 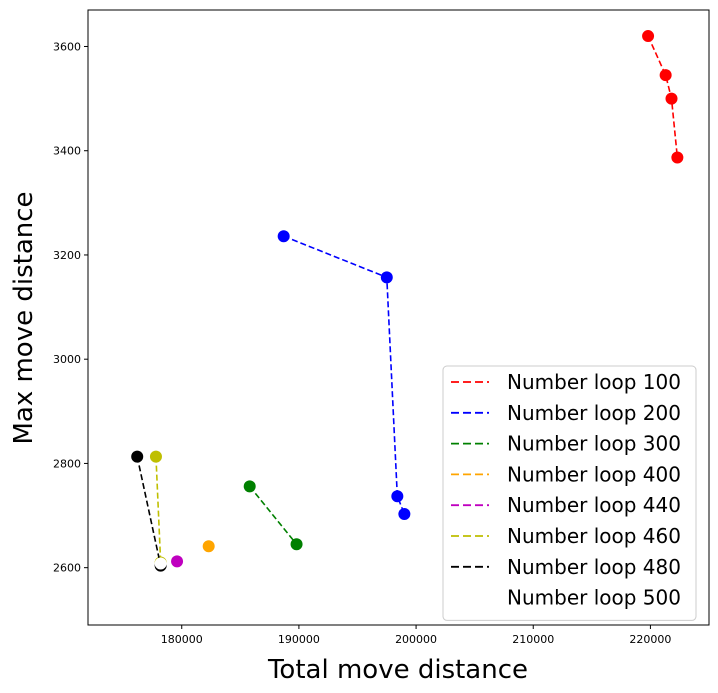 What do you see at coordinates (650, 639) in the screenshot?
I see `x-tick-label: 220000` at bounding box center [650, 639].